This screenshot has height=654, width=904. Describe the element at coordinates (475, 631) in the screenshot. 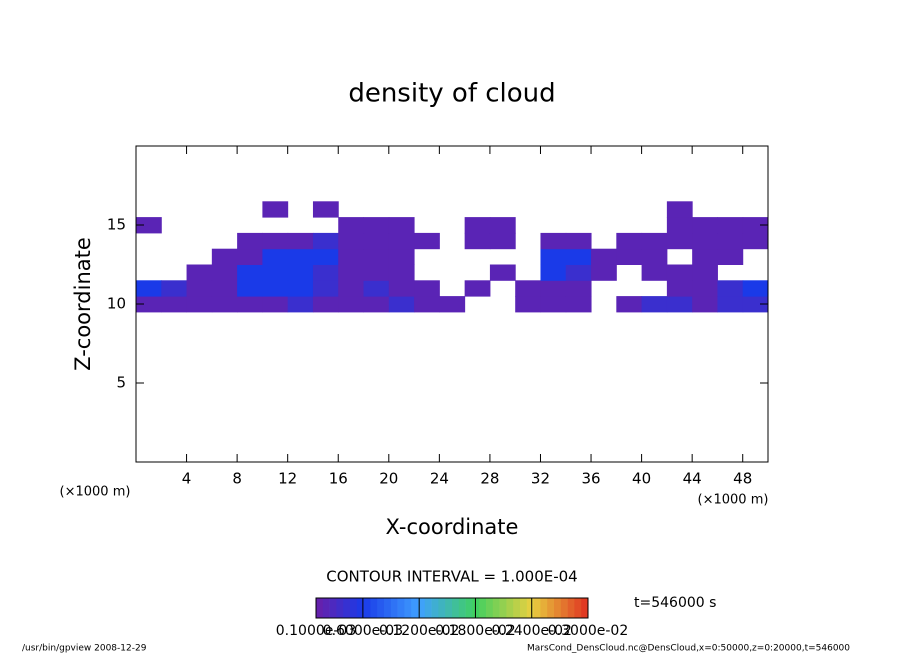

I see `colorbar-tick-label: 0.1800e-02` at that location.